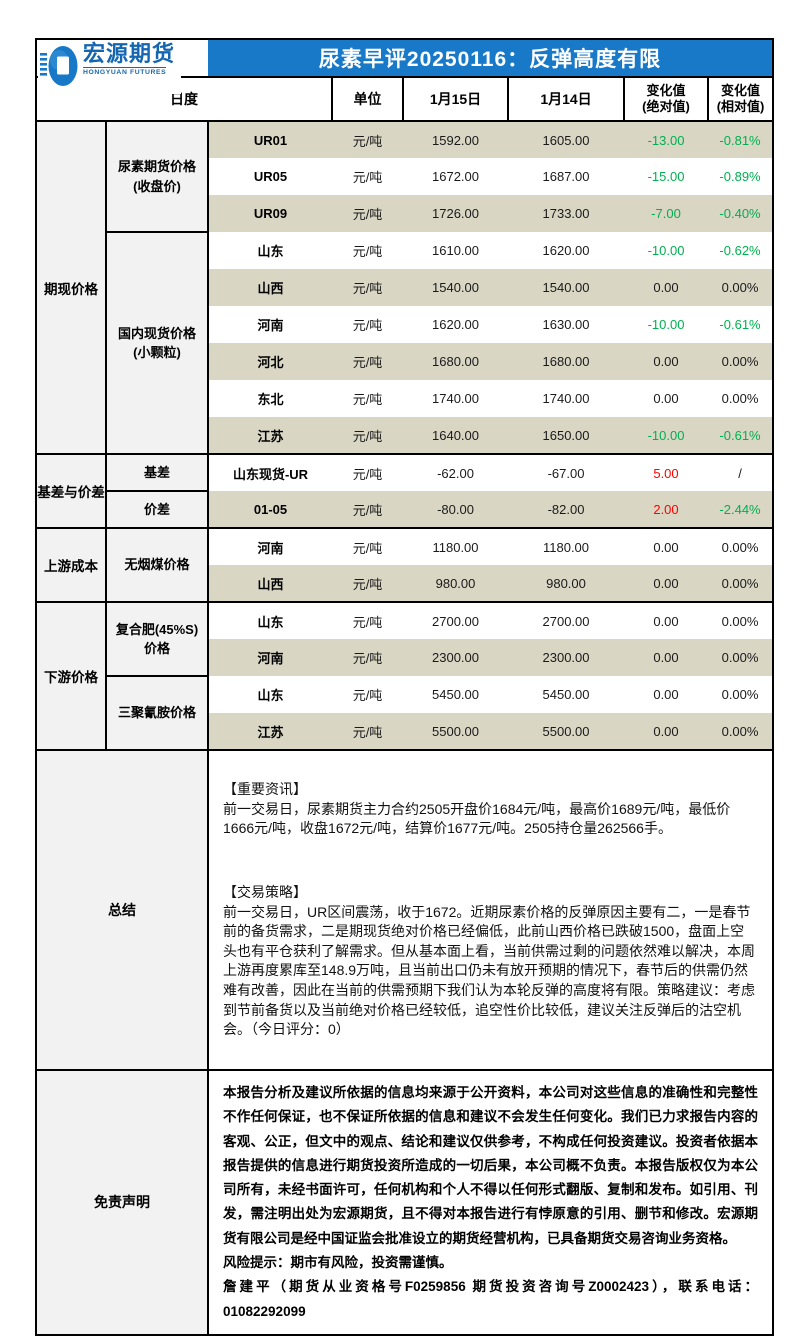 This screenshot has height=1336, width=807. What do you see at coordinates (741, 472) in the screenshot?
I see `change-rel: /` at bounding box center [741, 472].